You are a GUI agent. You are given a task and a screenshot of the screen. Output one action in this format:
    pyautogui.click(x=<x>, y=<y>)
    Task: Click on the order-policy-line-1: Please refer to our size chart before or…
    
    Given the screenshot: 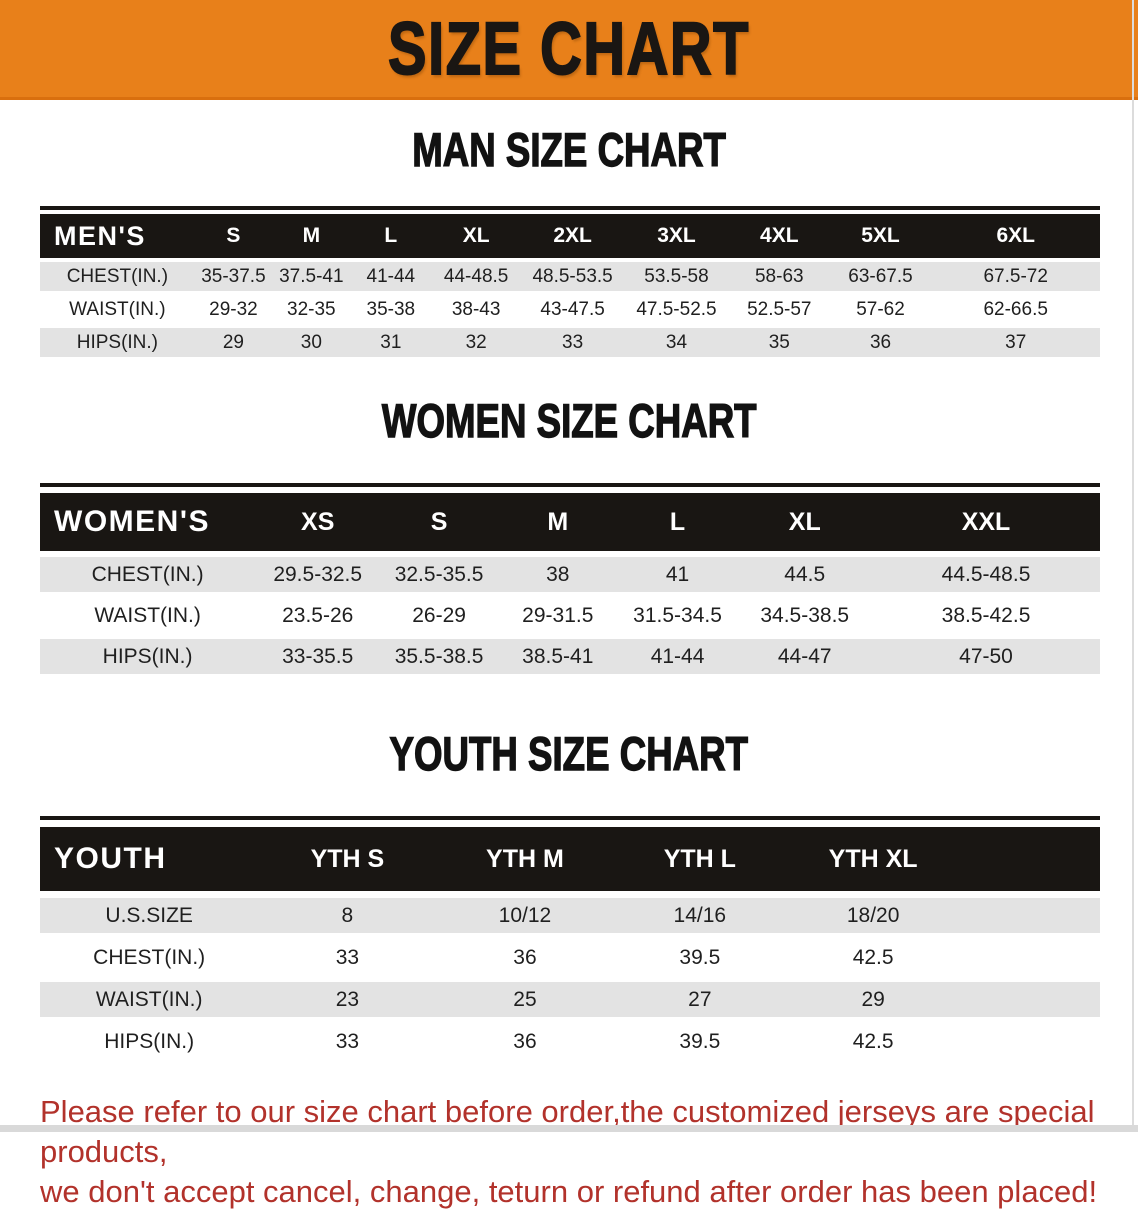 What is the action you would take?
    pyautogui.click(x=567, y=1131)
    